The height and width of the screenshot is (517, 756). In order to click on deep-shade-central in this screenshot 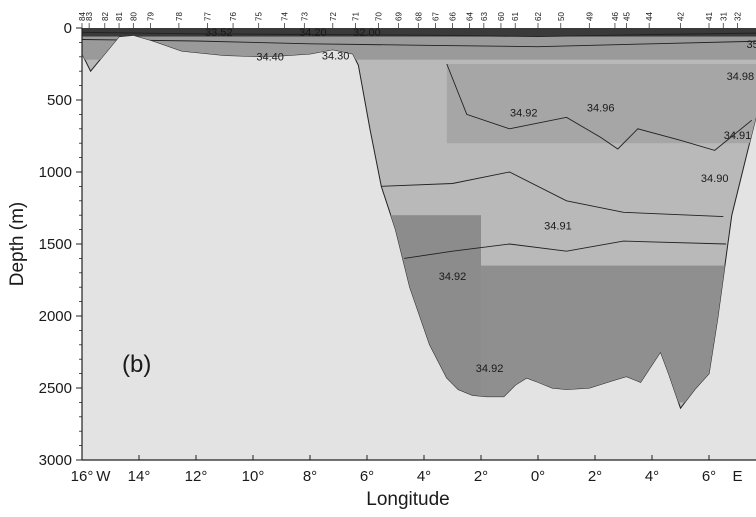, I will do `click(604, 334)`.